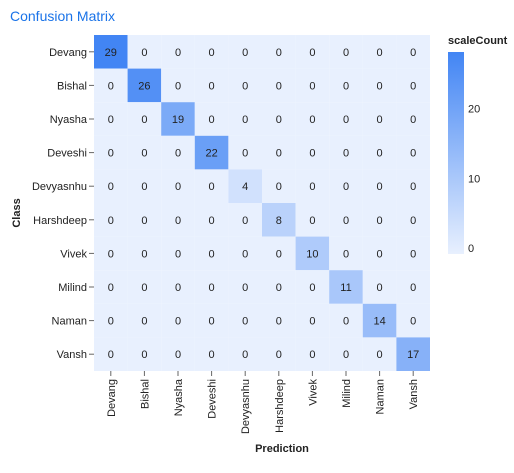  Describe the element at coordinates (456, 153) in the screenshot. I see `legend-color-bar` at that location.